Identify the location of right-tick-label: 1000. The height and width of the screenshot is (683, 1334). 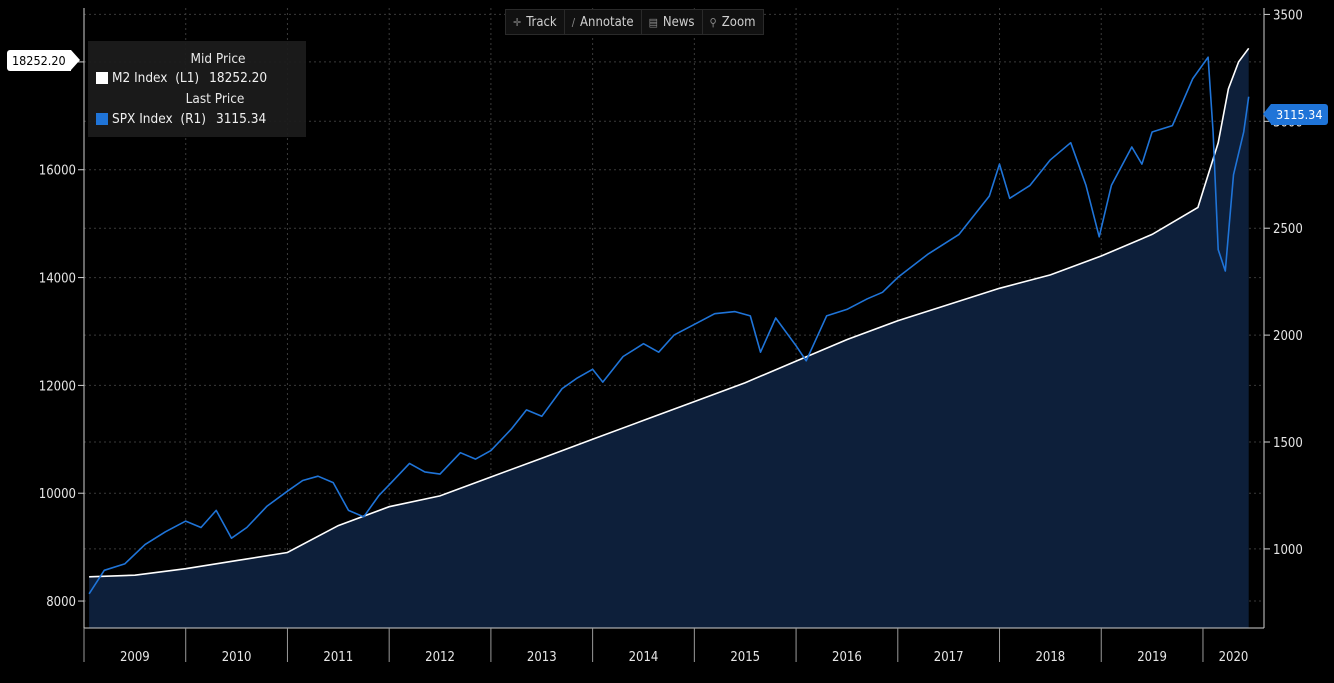
(1288, 550).